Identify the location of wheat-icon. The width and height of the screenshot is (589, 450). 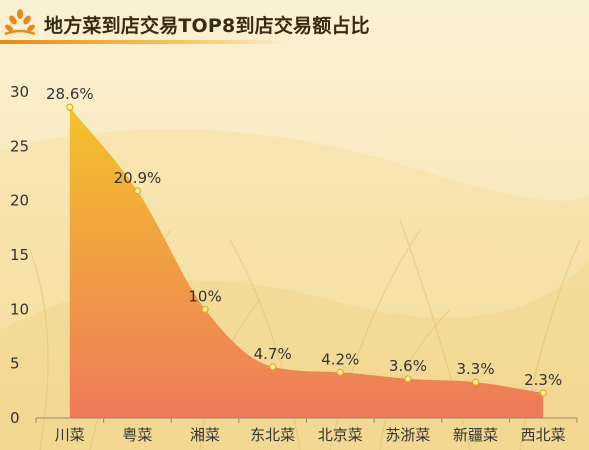
(20, 22).